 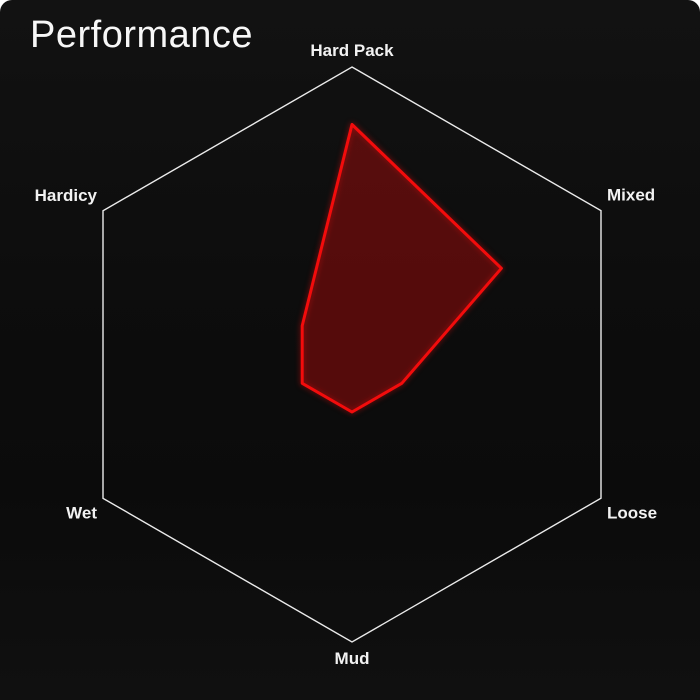 What do you see at coordinates (352, 50) in the screenshot?
I see `axis-label-hard-pack: Hard Pack` at bounding box center [352, 50].